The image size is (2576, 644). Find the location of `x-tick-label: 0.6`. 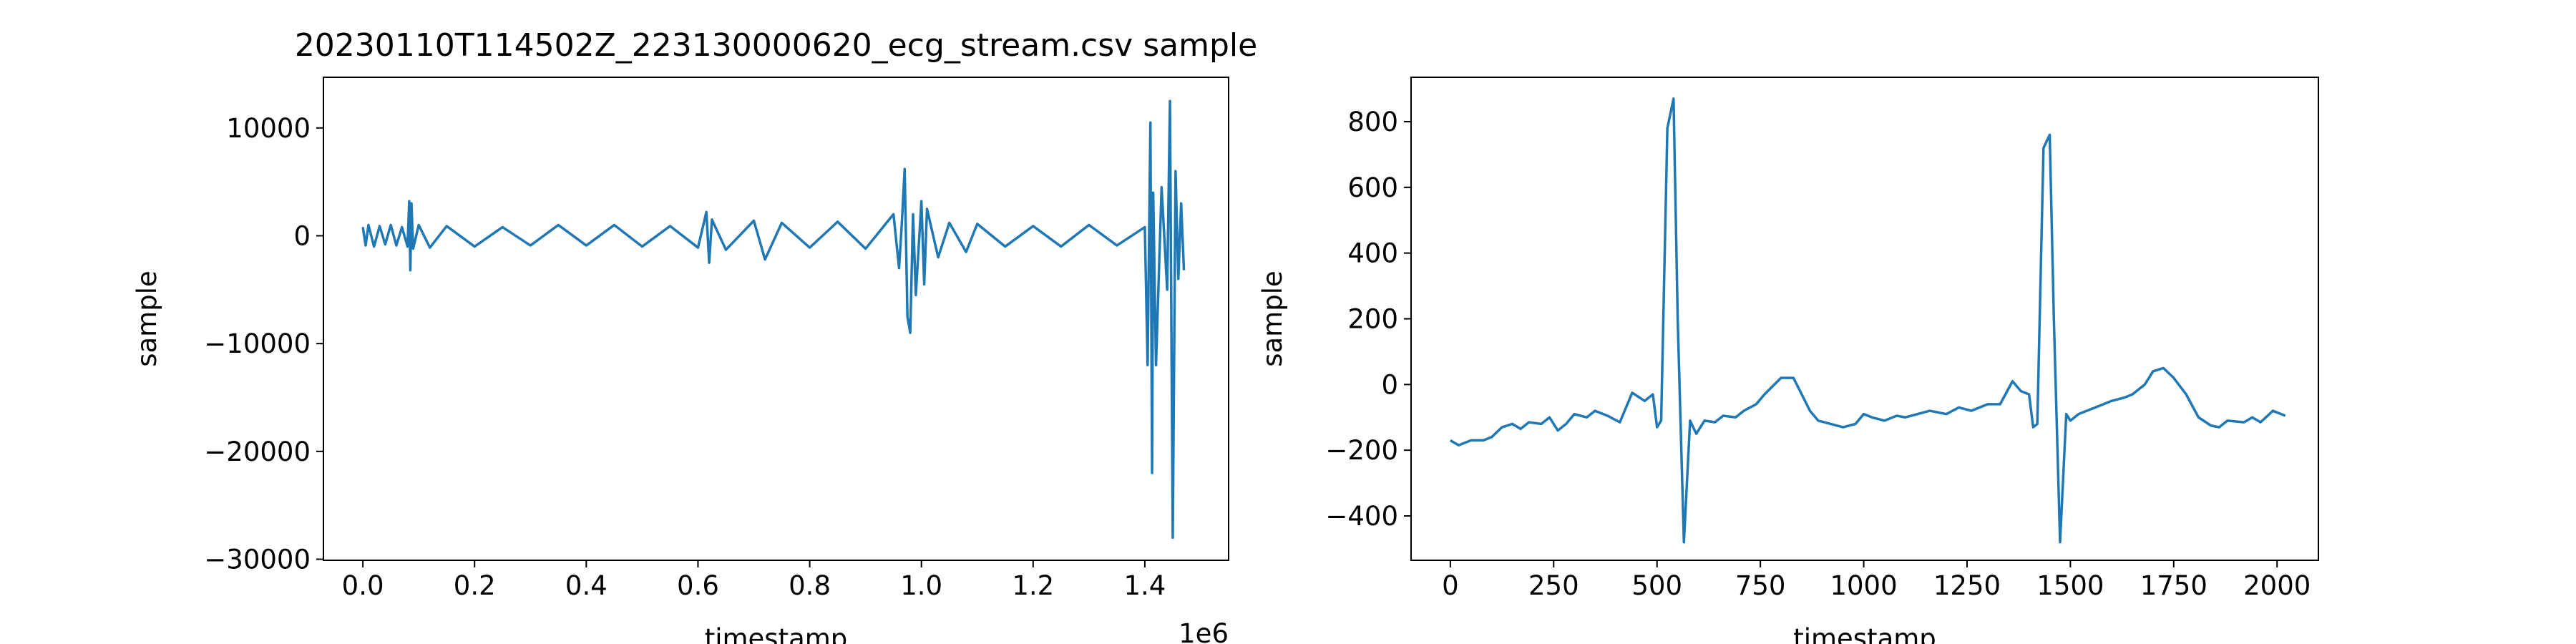

x-tick-label: 0.6 is located at coordinates (698, 585).